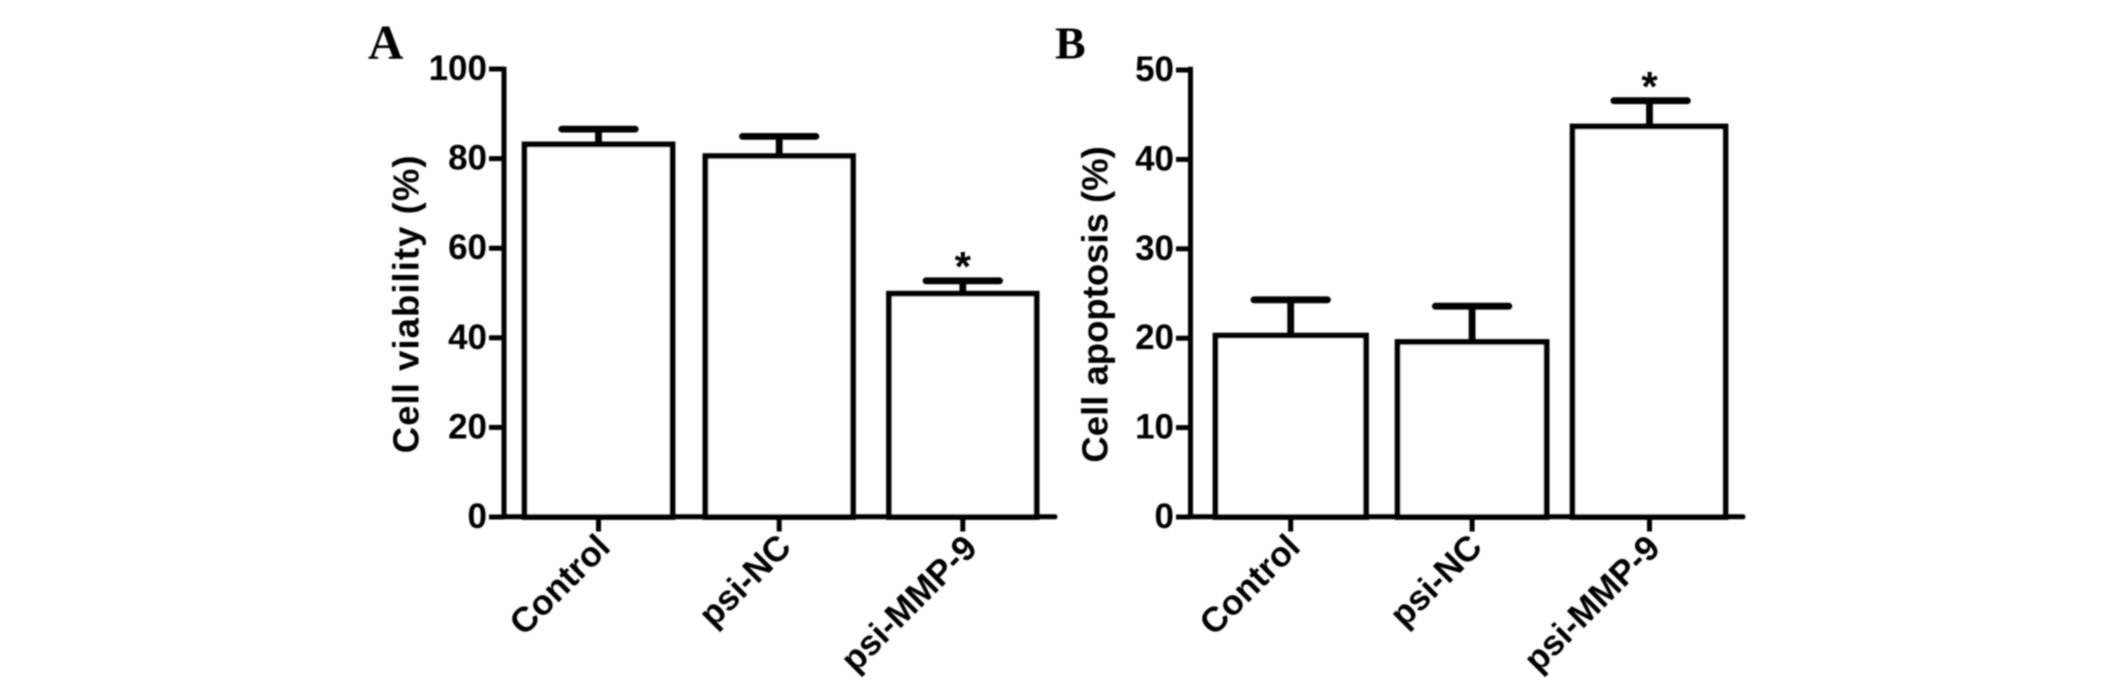 The height and width of the screenshot is (681, 2126). Describe the element at coordinates (467, 158) in the screenshot. I see `svg-text: 80` at that location.